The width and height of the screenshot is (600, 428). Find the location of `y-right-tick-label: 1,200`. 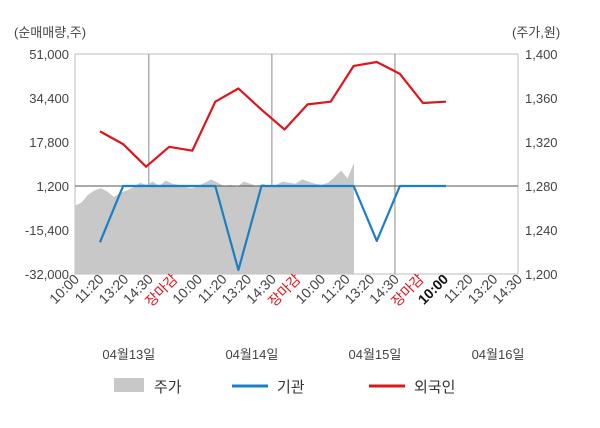

y-right-tick-label: 1,200 is located at coordinates (541, 274).